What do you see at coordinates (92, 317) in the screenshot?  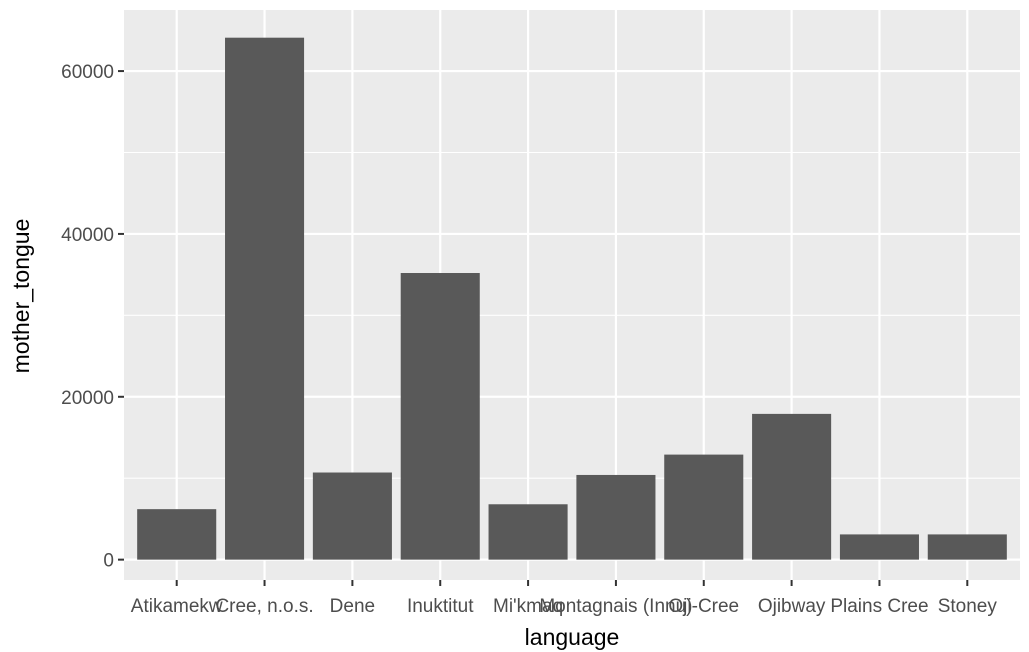 I see `y-axis: 0 20000 40000 60000` at bounding box center [92, 317].